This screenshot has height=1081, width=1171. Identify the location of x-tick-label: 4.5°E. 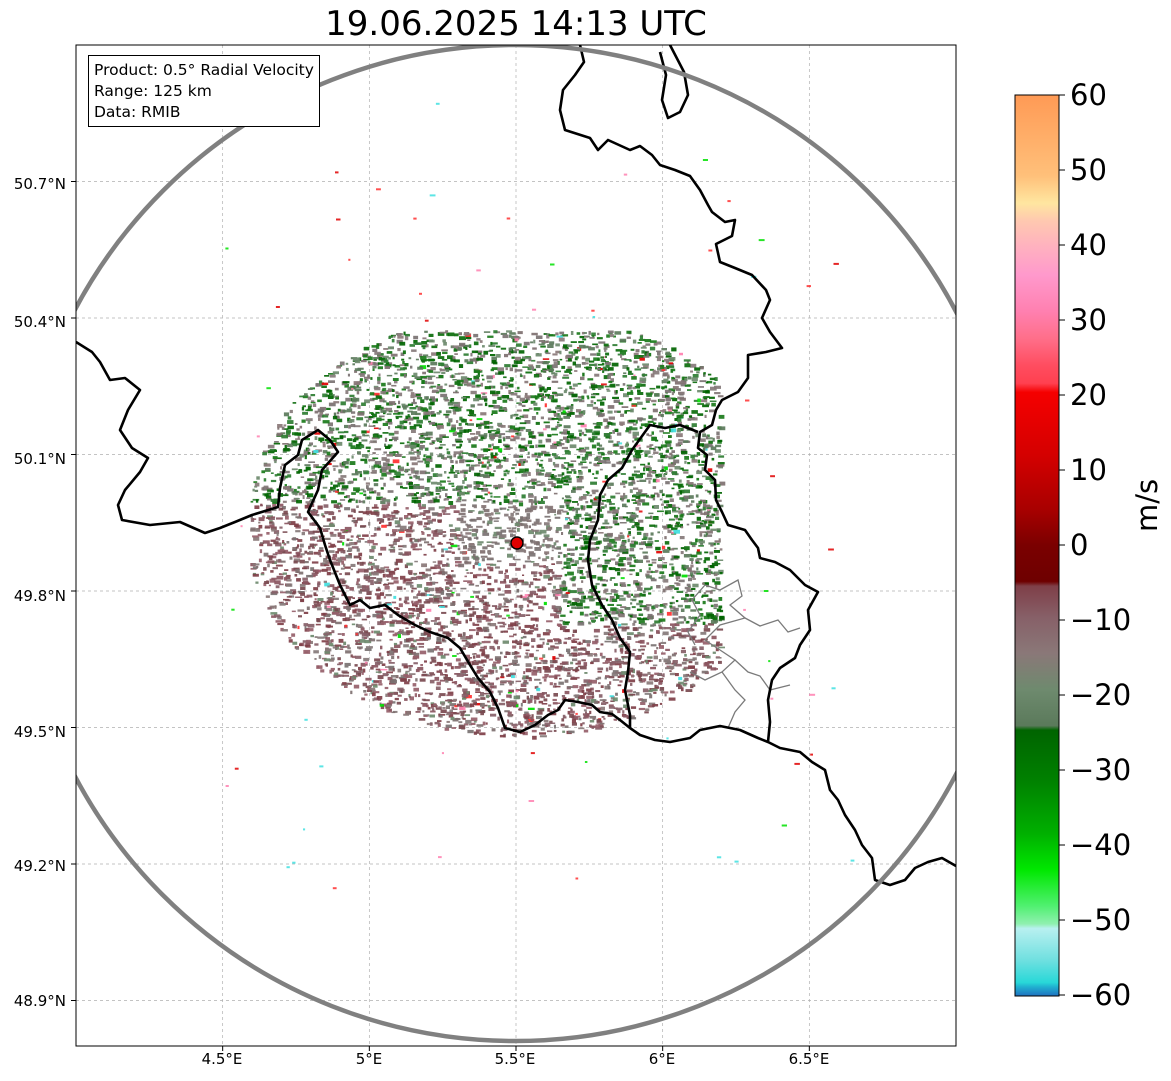
(222, 1059).